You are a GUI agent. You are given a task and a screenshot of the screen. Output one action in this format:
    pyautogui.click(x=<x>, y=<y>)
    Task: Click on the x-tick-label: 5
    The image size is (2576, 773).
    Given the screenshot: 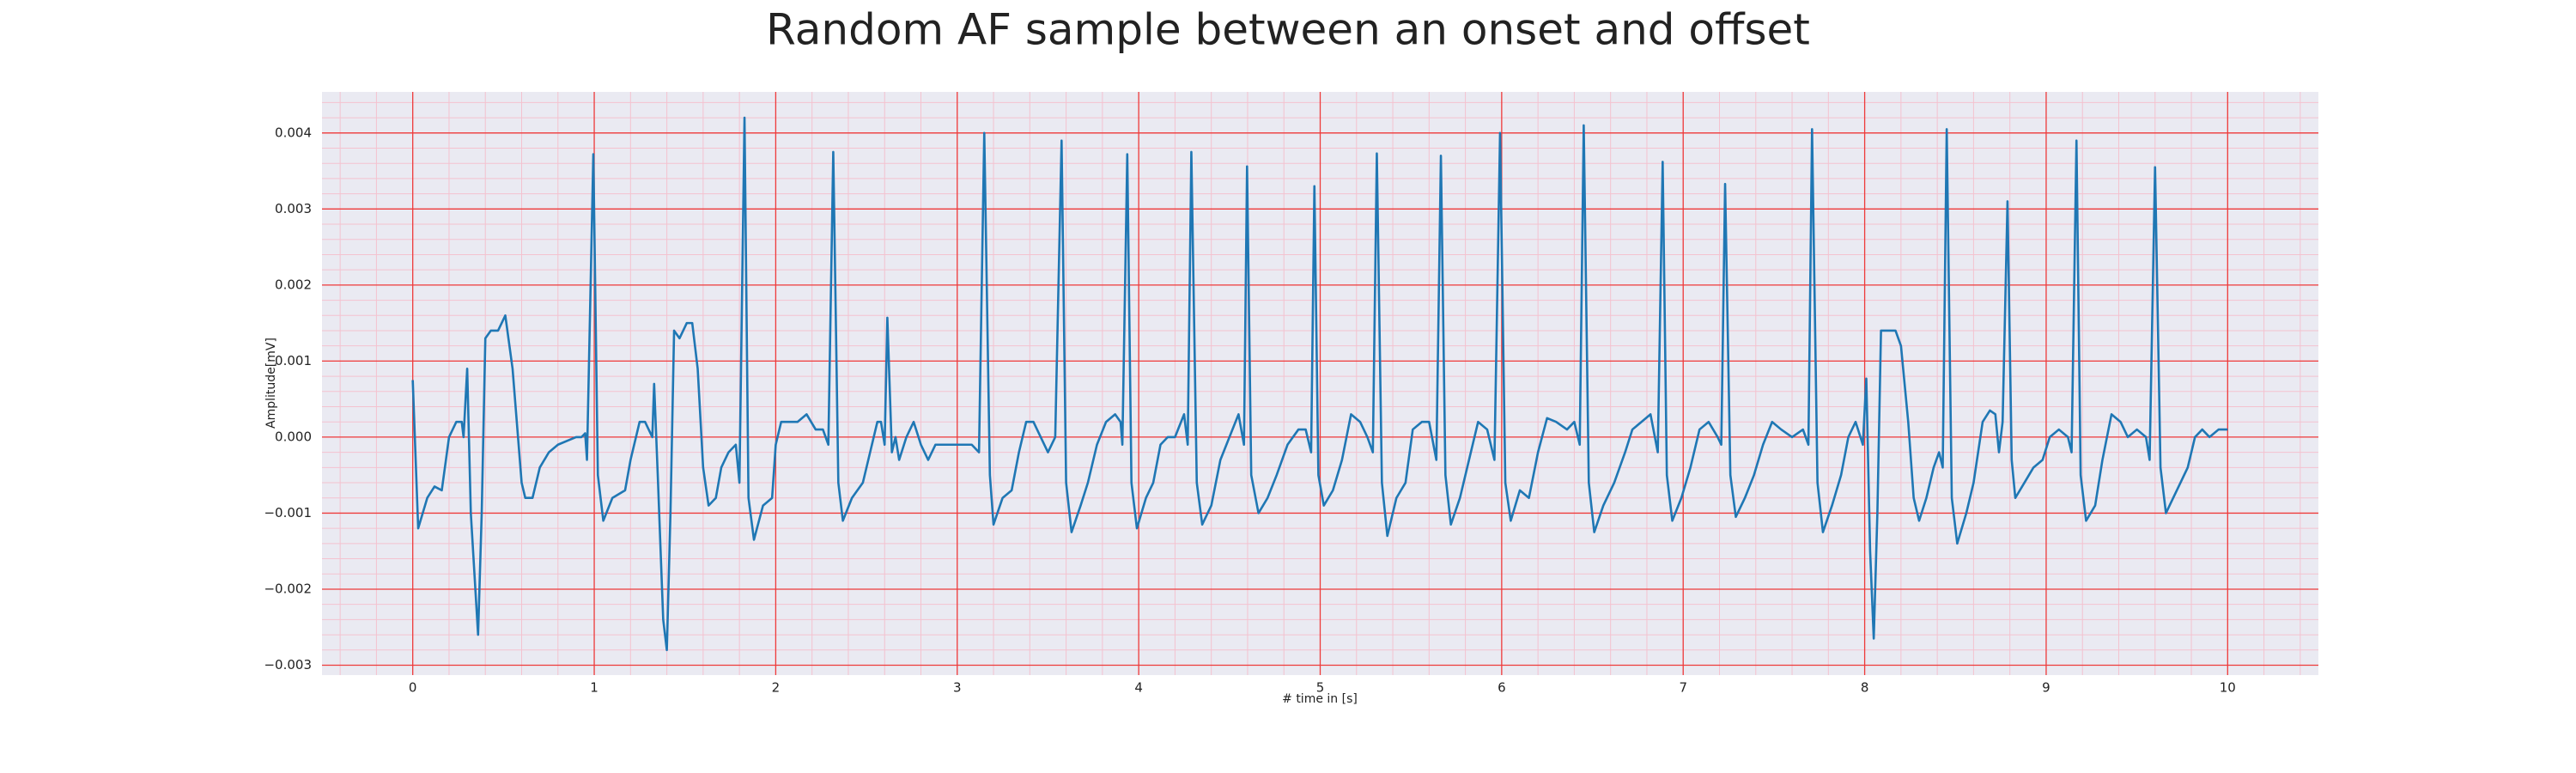 What is the action you would take?
    pyautogui.click(x=1320, y=688)
    